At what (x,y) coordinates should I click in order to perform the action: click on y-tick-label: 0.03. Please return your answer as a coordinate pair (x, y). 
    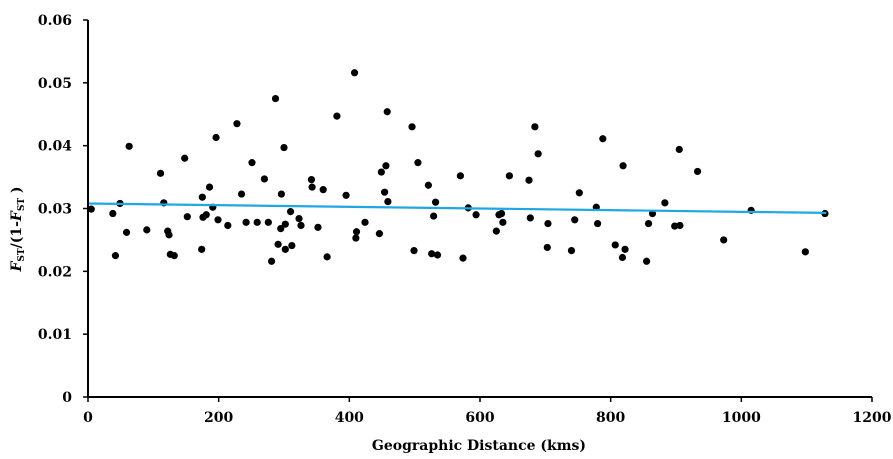
    Looking at the image, I should click on (55, 210).